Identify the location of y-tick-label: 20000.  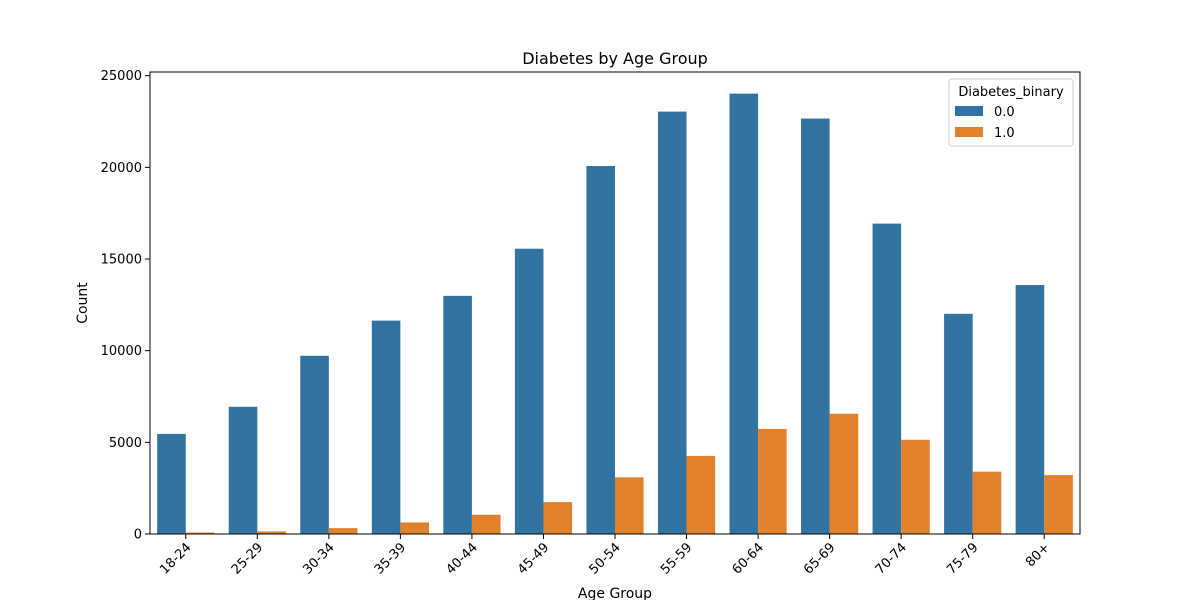
(121, 168).